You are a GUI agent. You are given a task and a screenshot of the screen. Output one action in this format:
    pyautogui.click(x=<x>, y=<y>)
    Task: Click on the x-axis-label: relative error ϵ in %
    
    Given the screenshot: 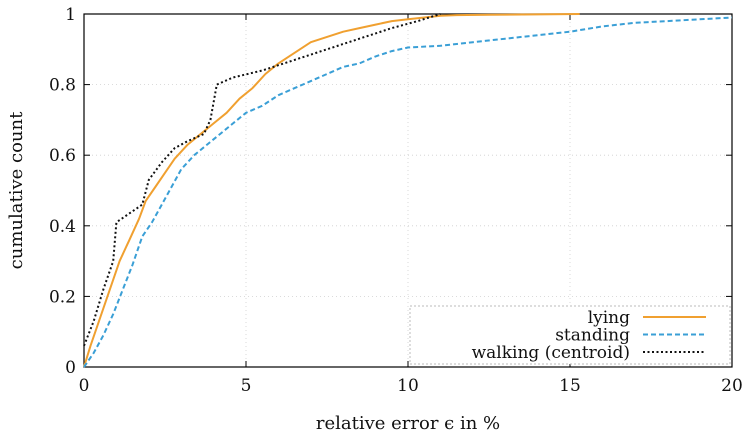 What is the action you would take?
    pyautogui.click(x=408, y=423)
    